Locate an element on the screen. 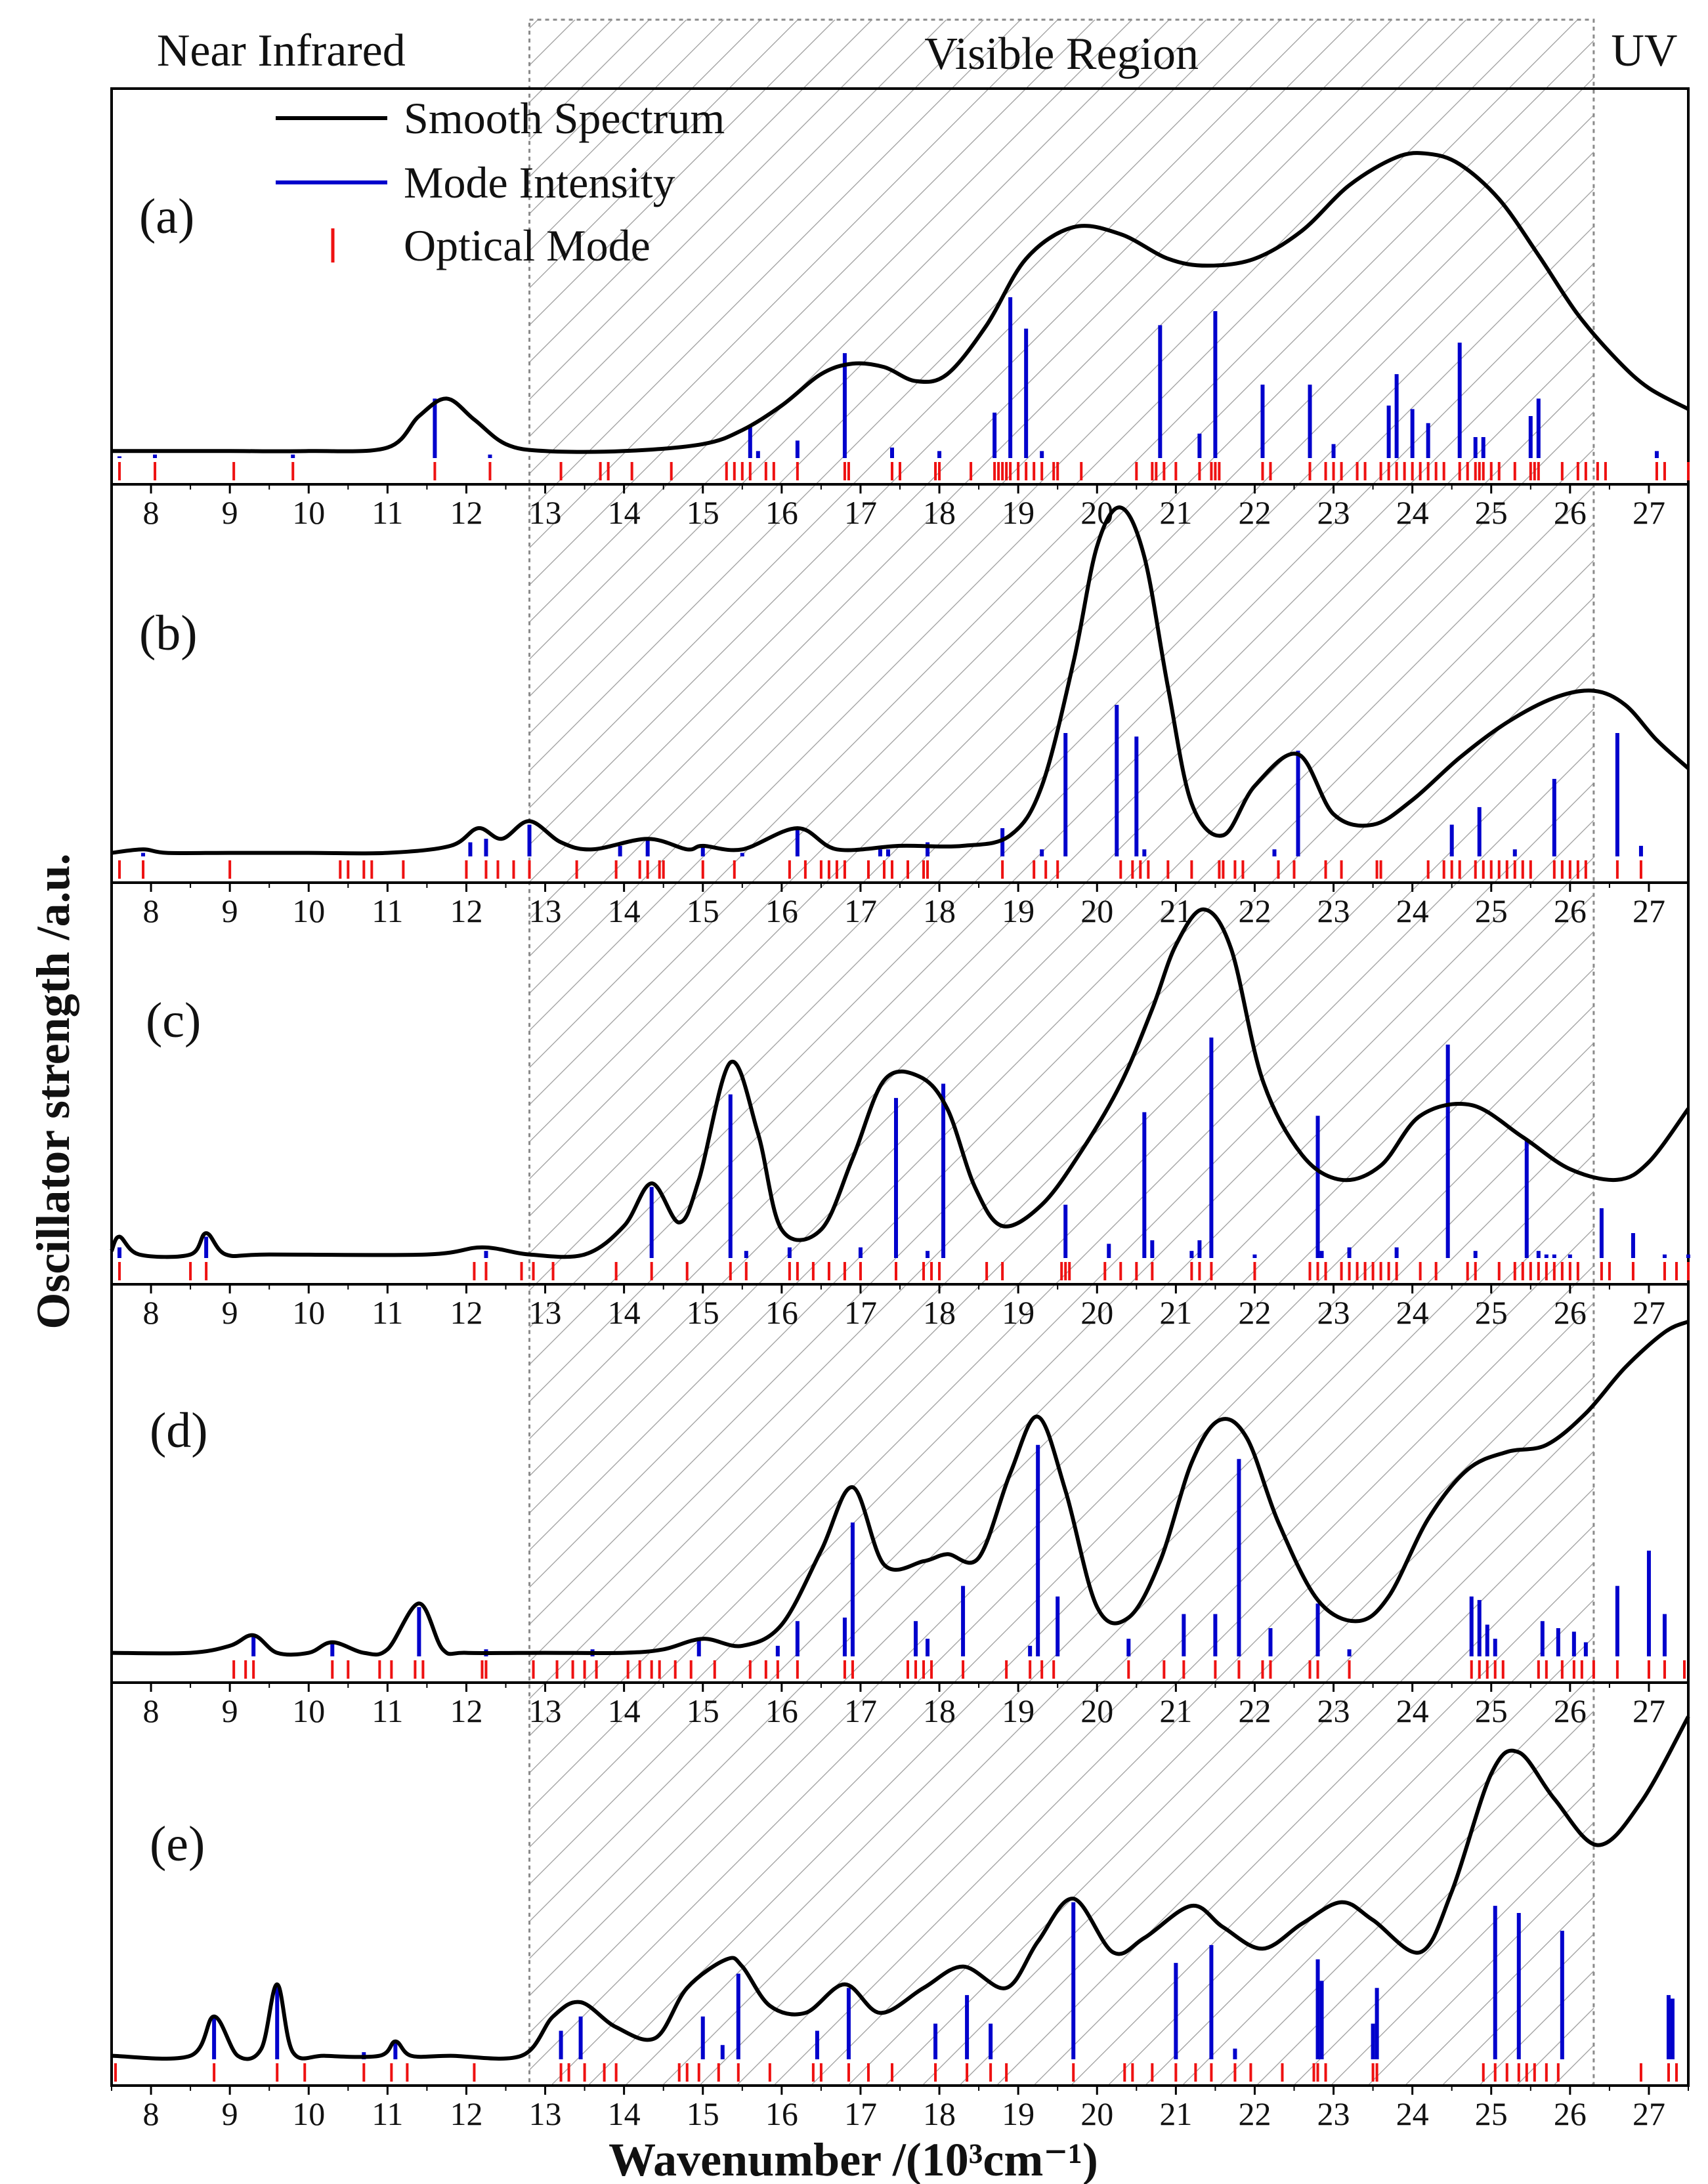 Image resolution: width=1708 pixels, height=2184 pixels. panel-label: (d) is located at coordinates (179, 1430).